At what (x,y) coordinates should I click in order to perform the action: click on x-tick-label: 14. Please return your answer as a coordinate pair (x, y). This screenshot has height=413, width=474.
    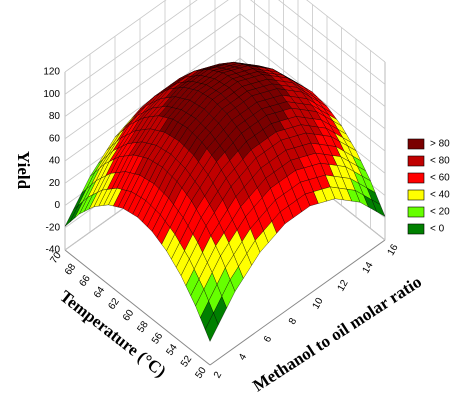
    Looking at the image, I should click on (368, 268).